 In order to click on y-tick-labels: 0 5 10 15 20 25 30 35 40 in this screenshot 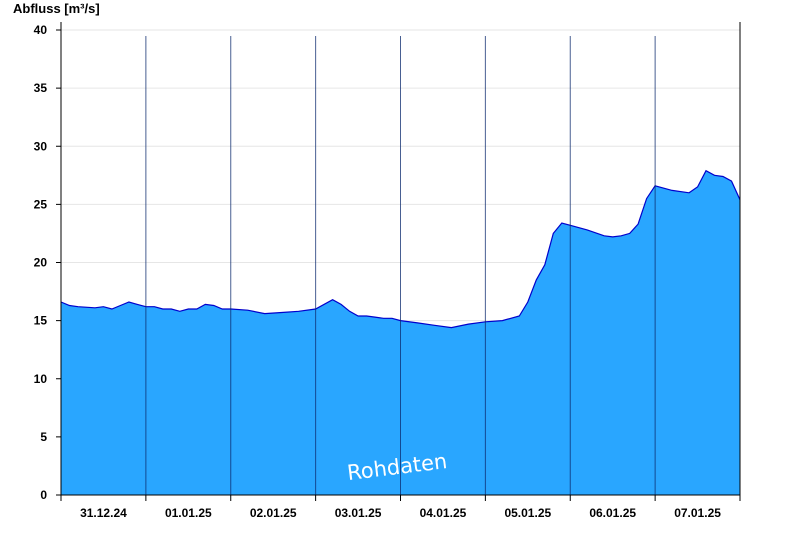, I will do `click(47, 262)`.